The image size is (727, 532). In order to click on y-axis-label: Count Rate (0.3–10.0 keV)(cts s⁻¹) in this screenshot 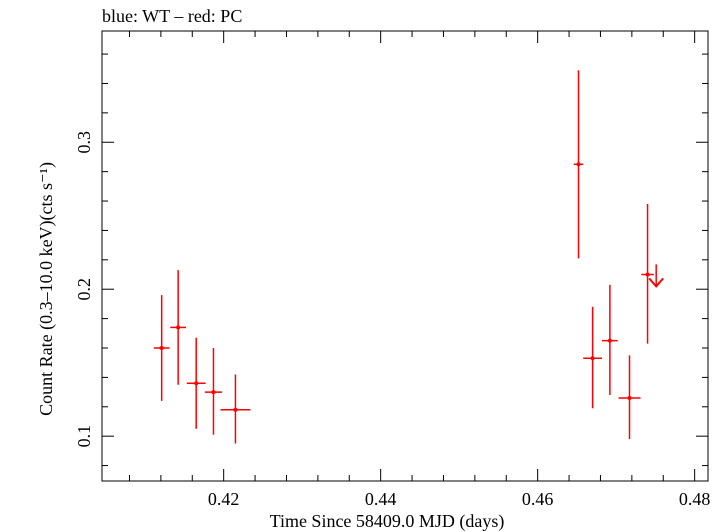, I will do `click(46, 289)`.